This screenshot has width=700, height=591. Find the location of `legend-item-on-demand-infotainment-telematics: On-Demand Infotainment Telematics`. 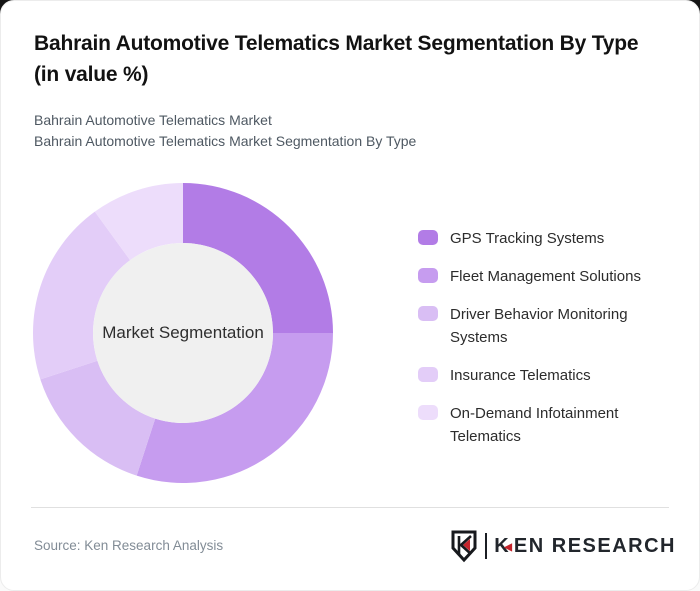

legend-item-on-demand-infotainment-telematics: On-Demand Infotainment Telematics is located at coordinates (541, 425).